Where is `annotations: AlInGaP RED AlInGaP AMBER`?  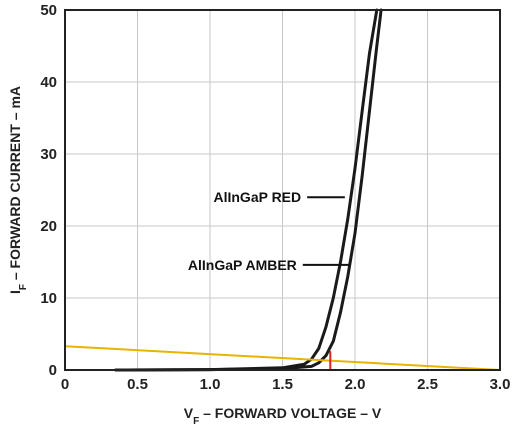 annotations: AlInGaP RED AlInGaP AMBER is located at coordinates (269, 231).